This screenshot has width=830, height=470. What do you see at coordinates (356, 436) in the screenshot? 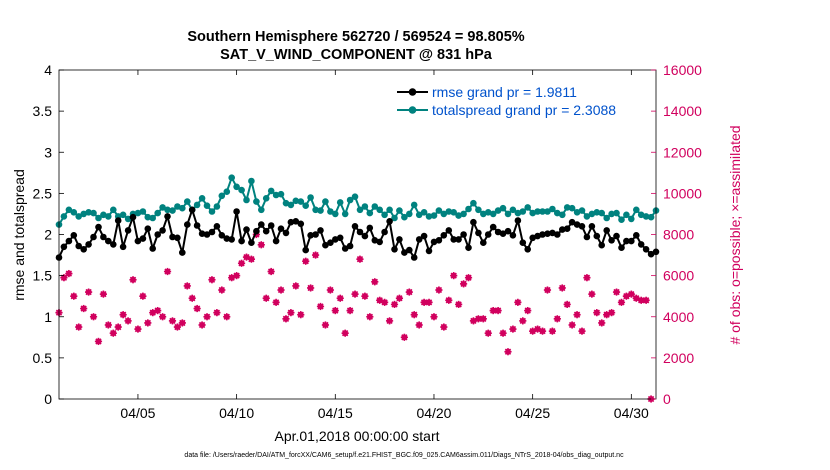
I see `x-axis-label: Apr.01,2018 00:00:00 start` at bounding box center [356, 436].